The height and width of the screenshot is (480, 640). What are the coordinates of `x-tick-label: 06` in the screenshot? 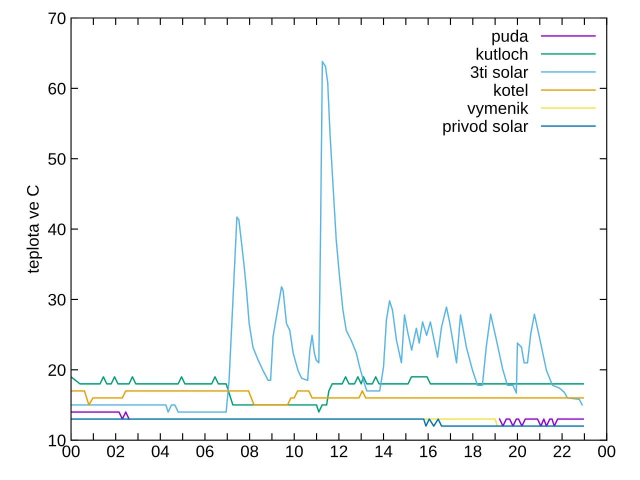 It's located at (205, 451).